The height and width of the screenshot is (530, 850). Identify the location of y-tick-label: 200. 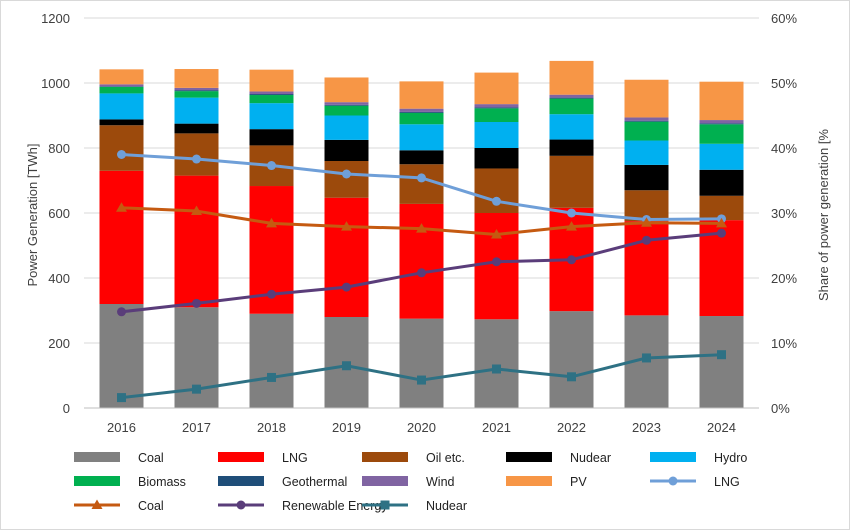
(59, 343).